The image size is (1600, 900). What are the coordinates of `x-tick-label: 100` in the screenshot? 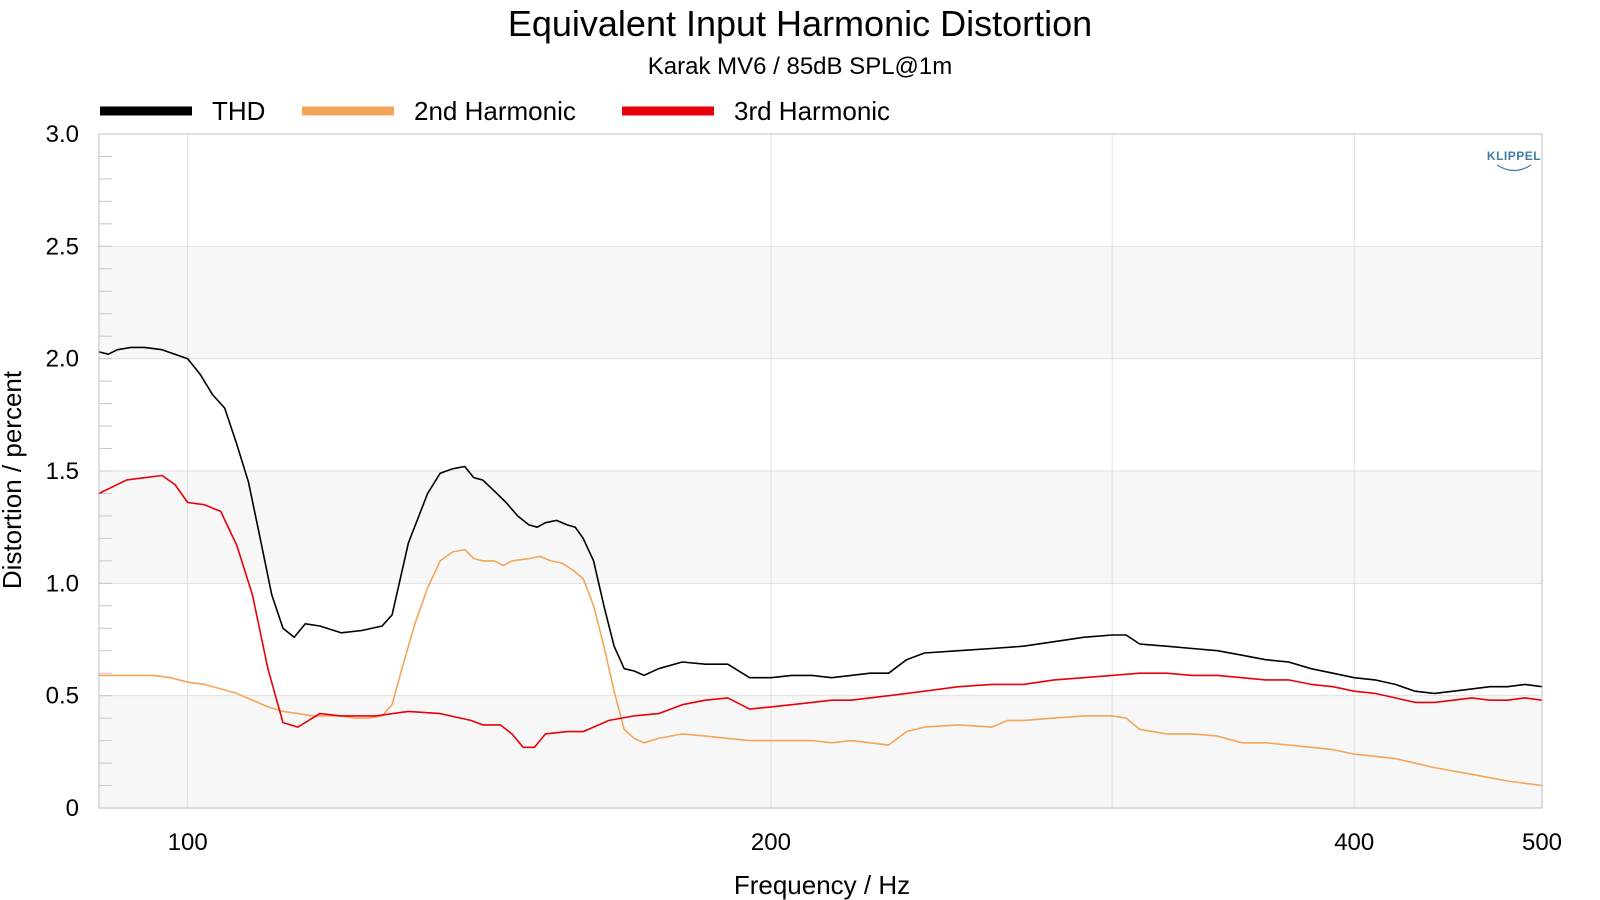 It's located at (188, 842).